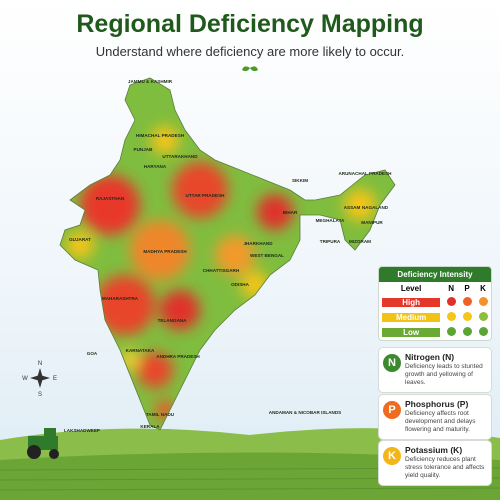 This screenshot has width=500, height=500. Describe the element at coordinates (290, 212) in the screenshot. I see `state-label: BIHAR` at that location.